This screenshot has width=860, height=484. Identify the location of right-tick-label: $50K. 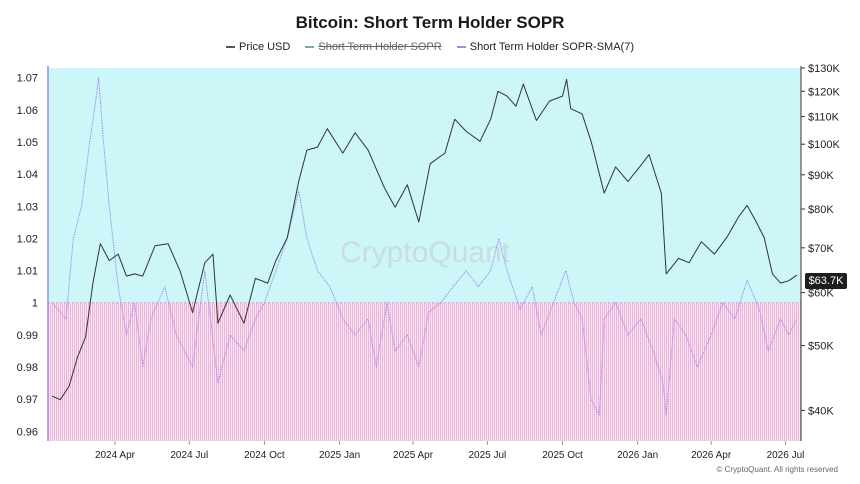
(821, 347).